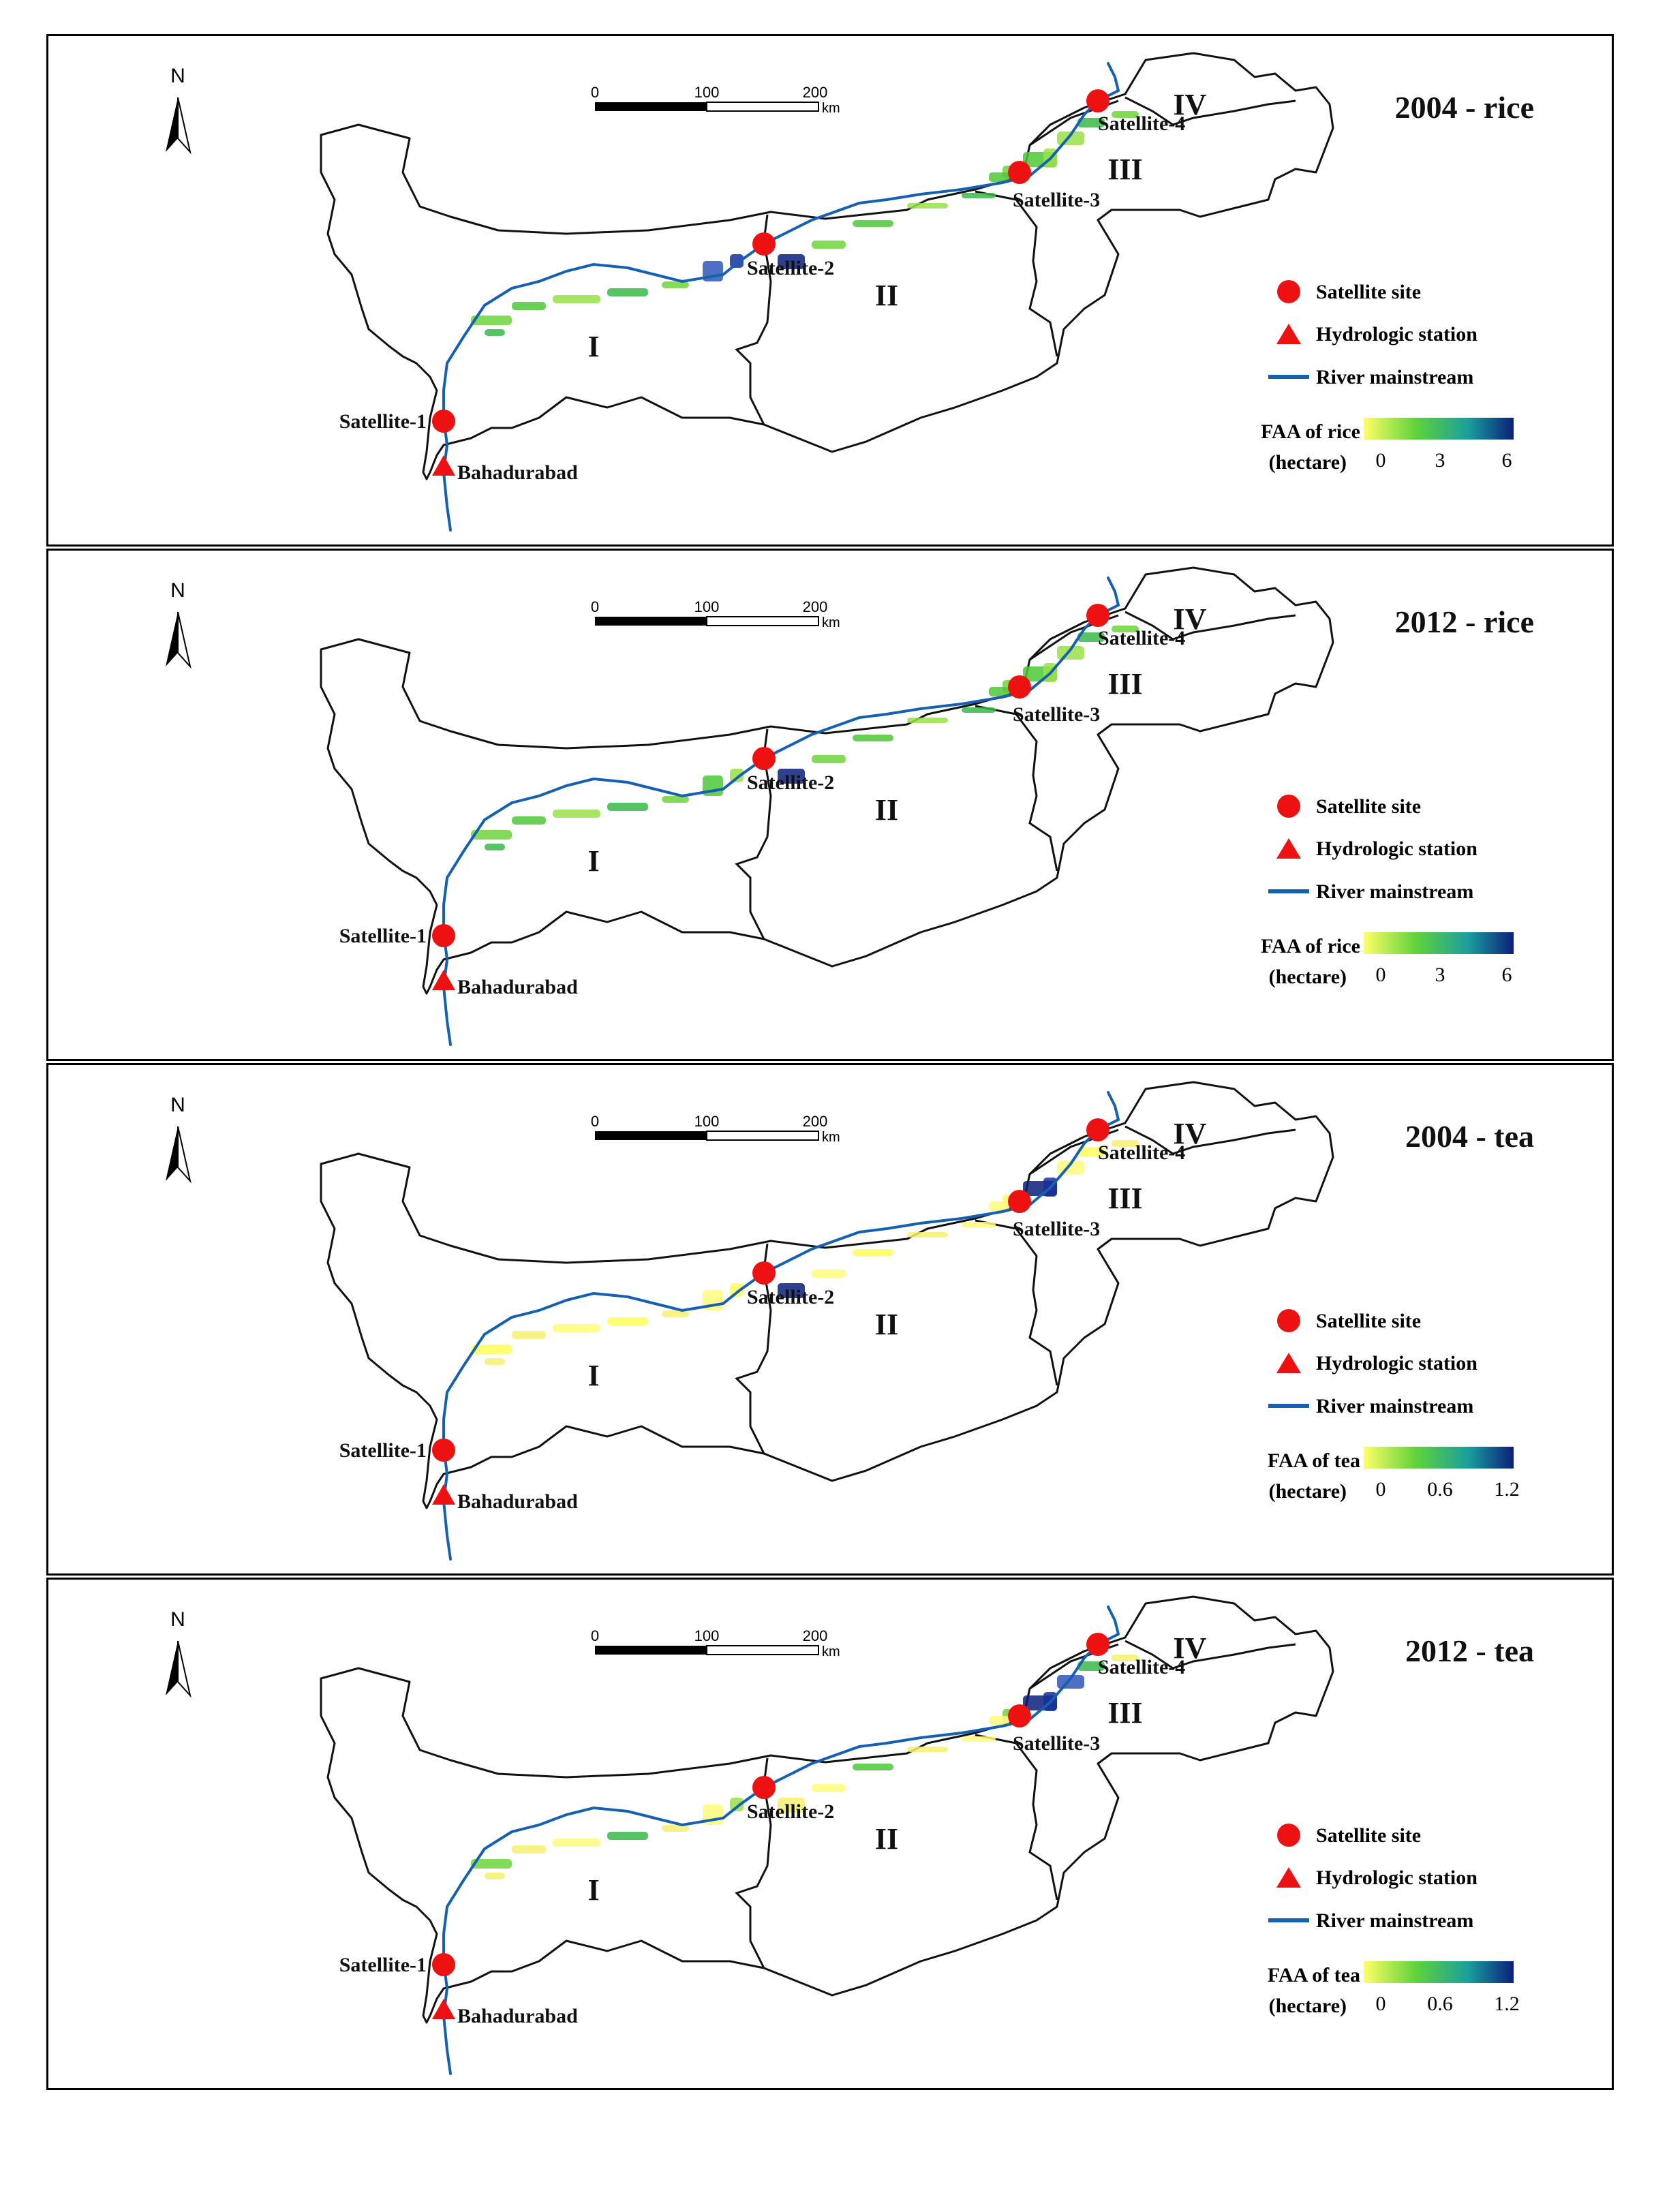 Image resolution: width=1654 pixels, height=2212 pixels. What do you see at coordinates (1464, 621) in the screenshot?
I see `panel-title: 2012 - rice` at bounding box center [1464, 621].